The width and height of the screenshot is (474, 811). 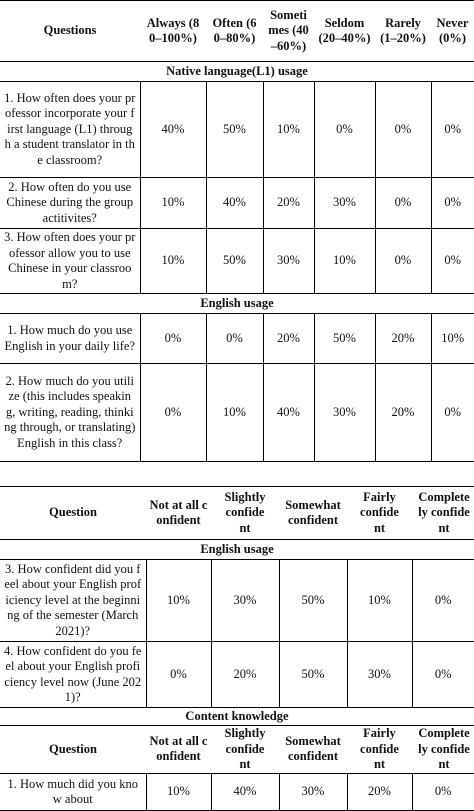 I want to click on header-often: Often (60–80%), so click(x=234, y=31).